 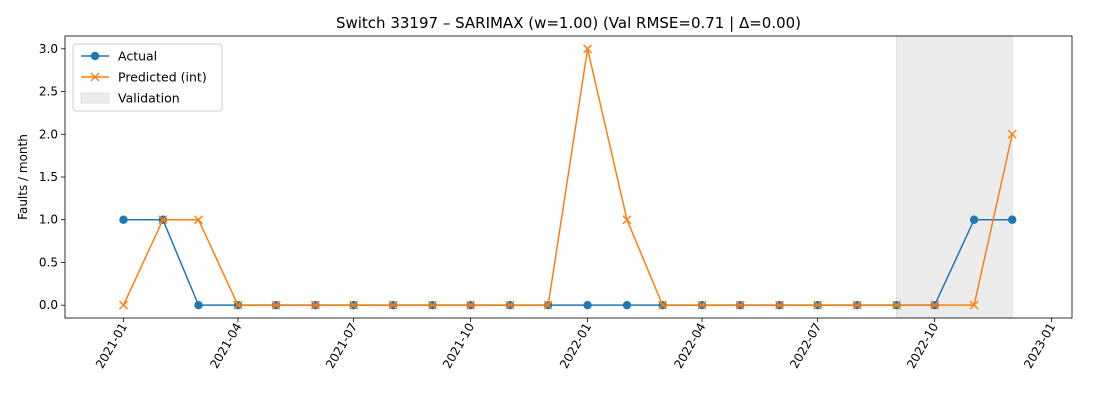 I want to click on legend-label: Validation, so click(x=149, y=98).